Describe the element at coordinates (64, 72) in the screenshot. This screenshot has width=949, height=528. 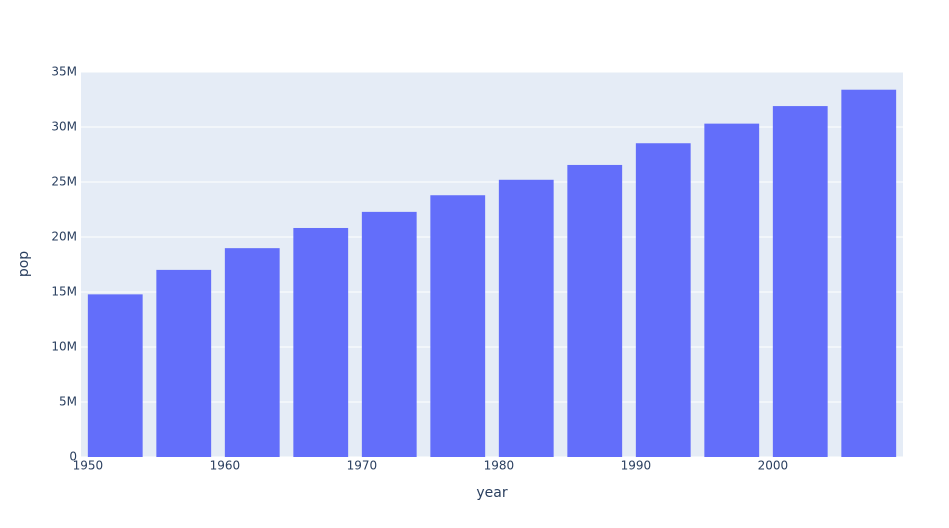
I see `y-tick-label: 35M` at that location.